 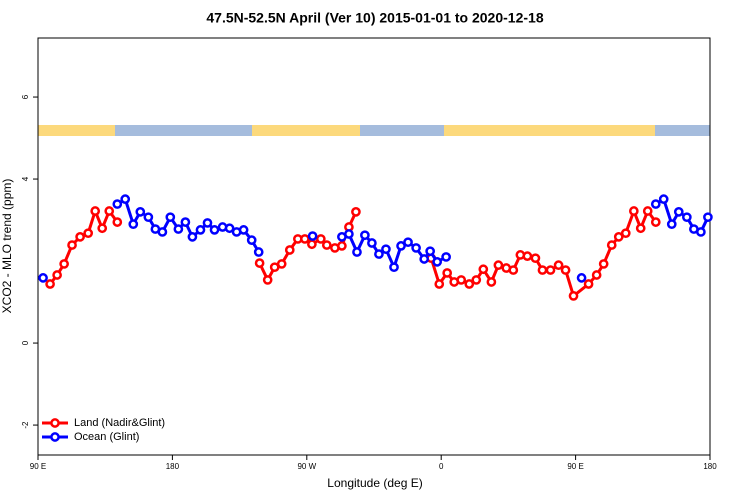 What do you see at coordinates (7, 246) in the screenshot?
I see `y-axis-label: XCO2 - MLO trend (ppm)` at bounding box center [7, 246].